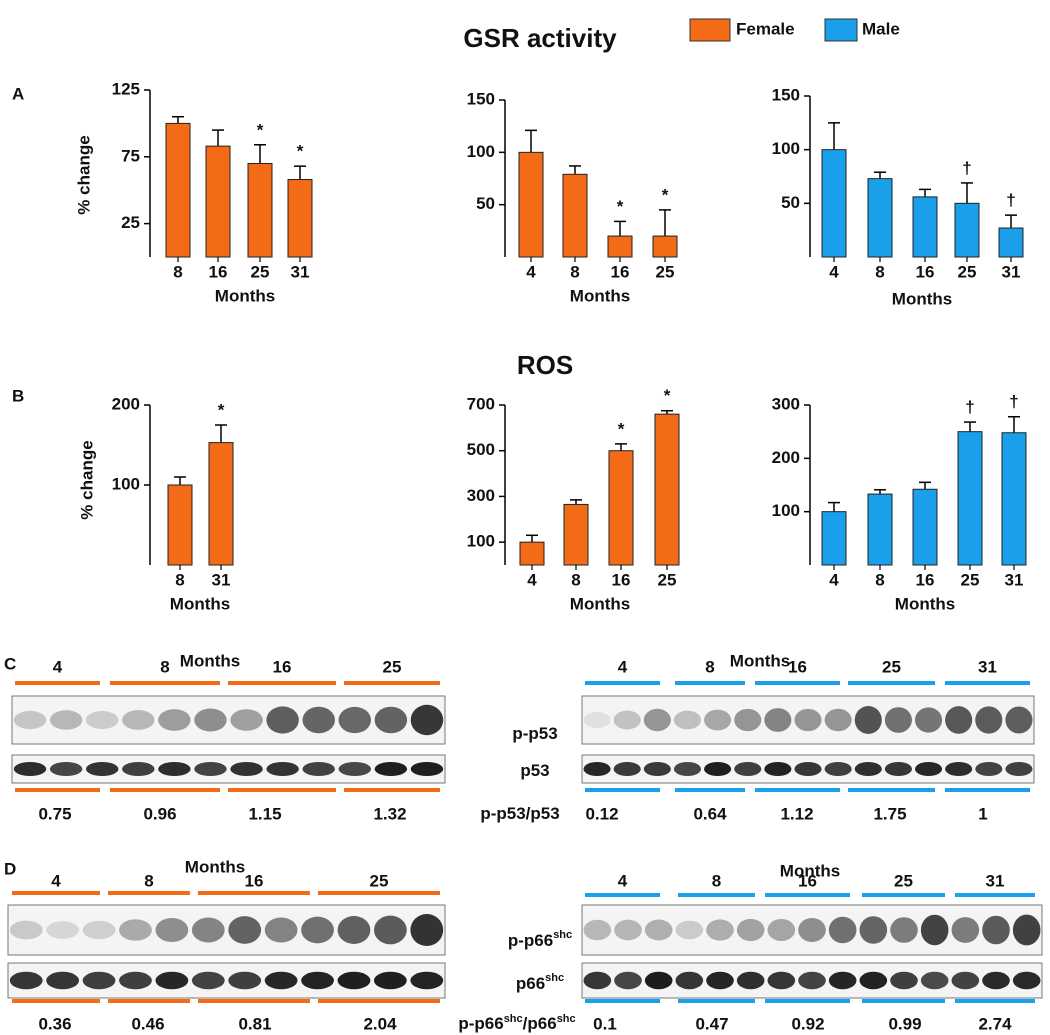 The height and width of the screenshot is (1035, 1050). I want to click on ratio-value: 0.1, so click(605, 1023).